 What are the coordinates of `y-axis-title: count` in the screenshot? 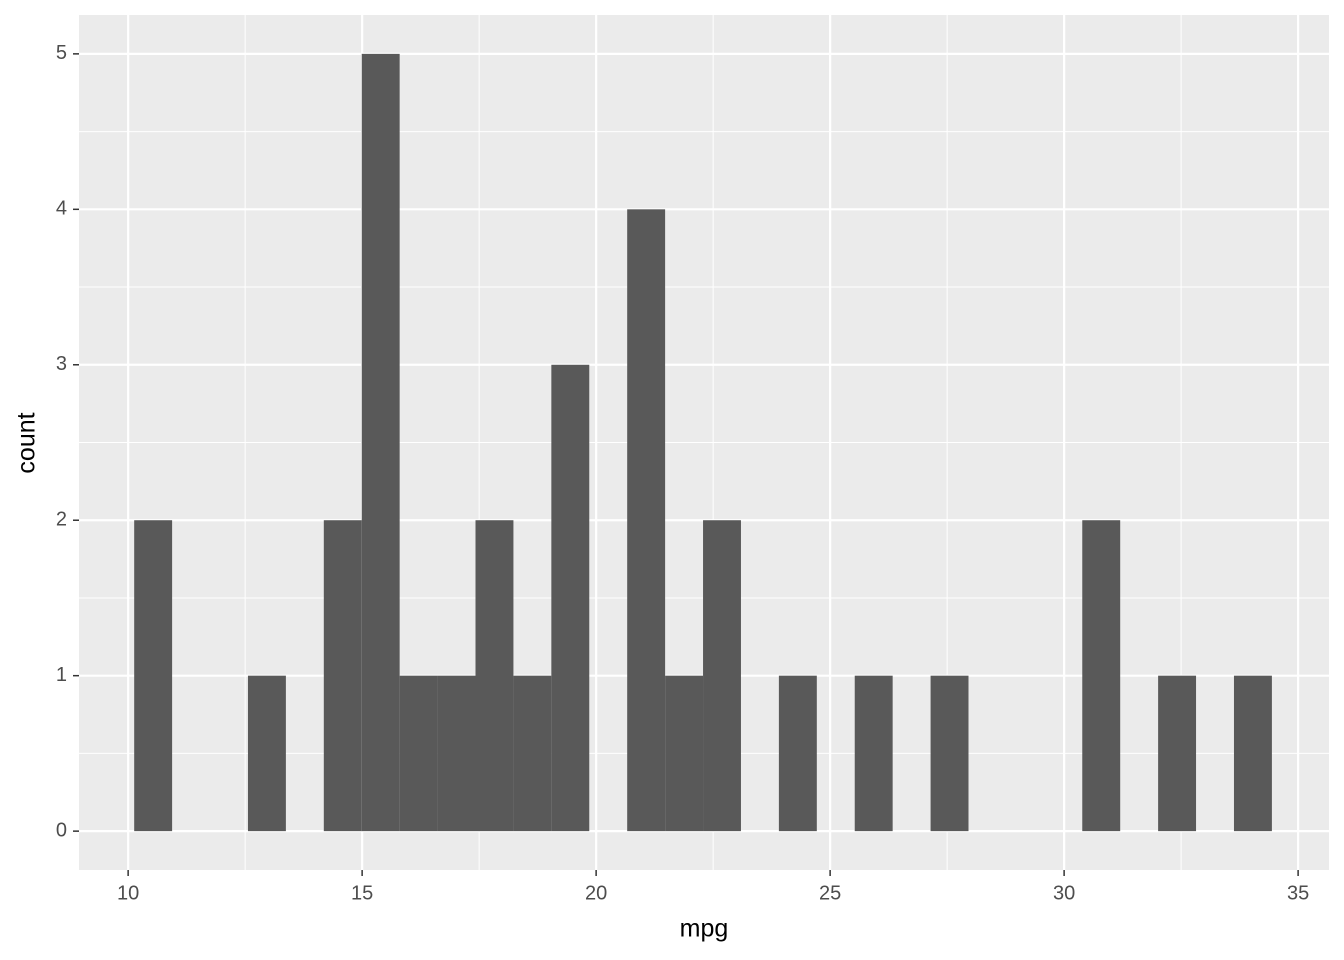 It's located at (27, 442).